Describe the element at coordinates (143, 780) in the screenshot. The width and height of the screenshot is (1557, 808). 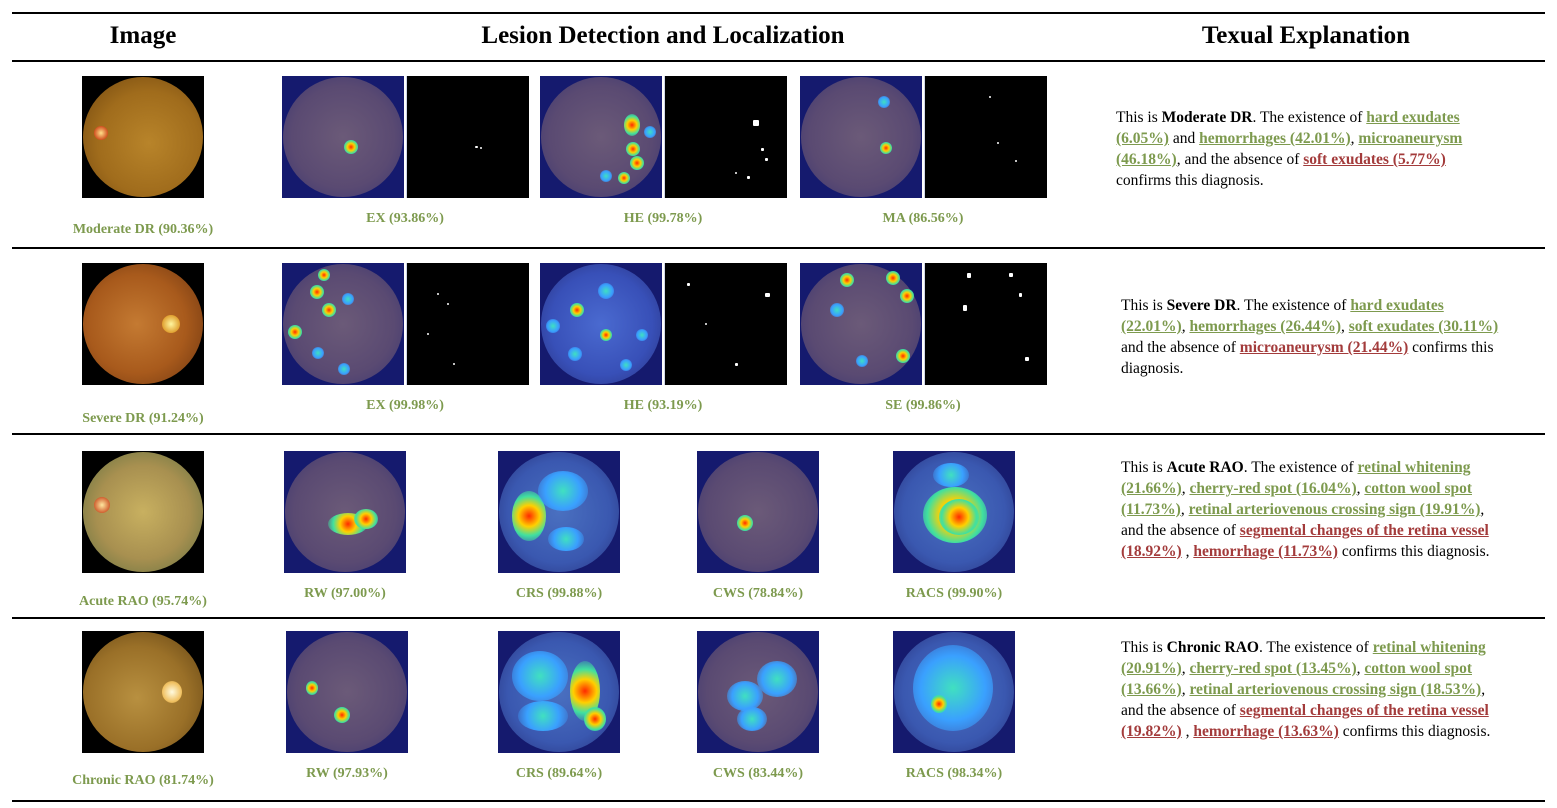
I see `image-label: Chronic RAO (81.74%)` at that location.